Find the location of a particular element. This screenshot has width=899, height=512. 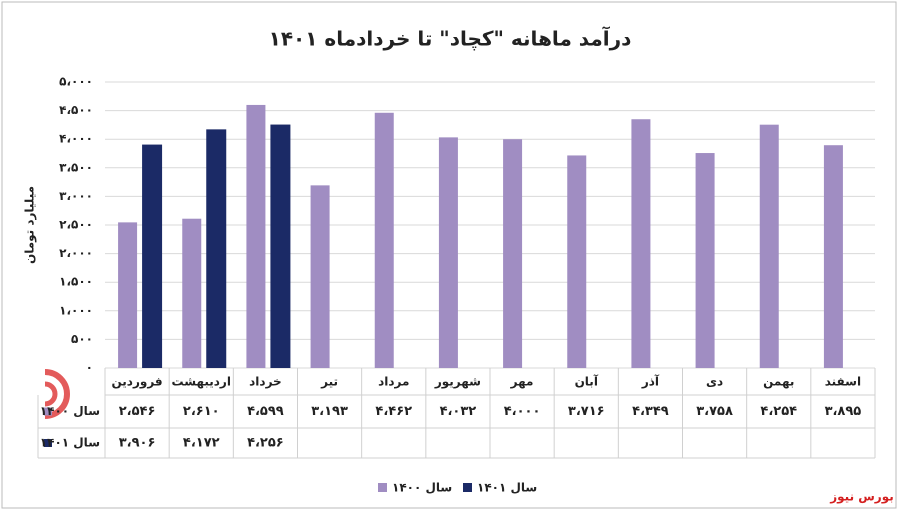

x-tick-label: مهر is located at coordinates (522, 382).